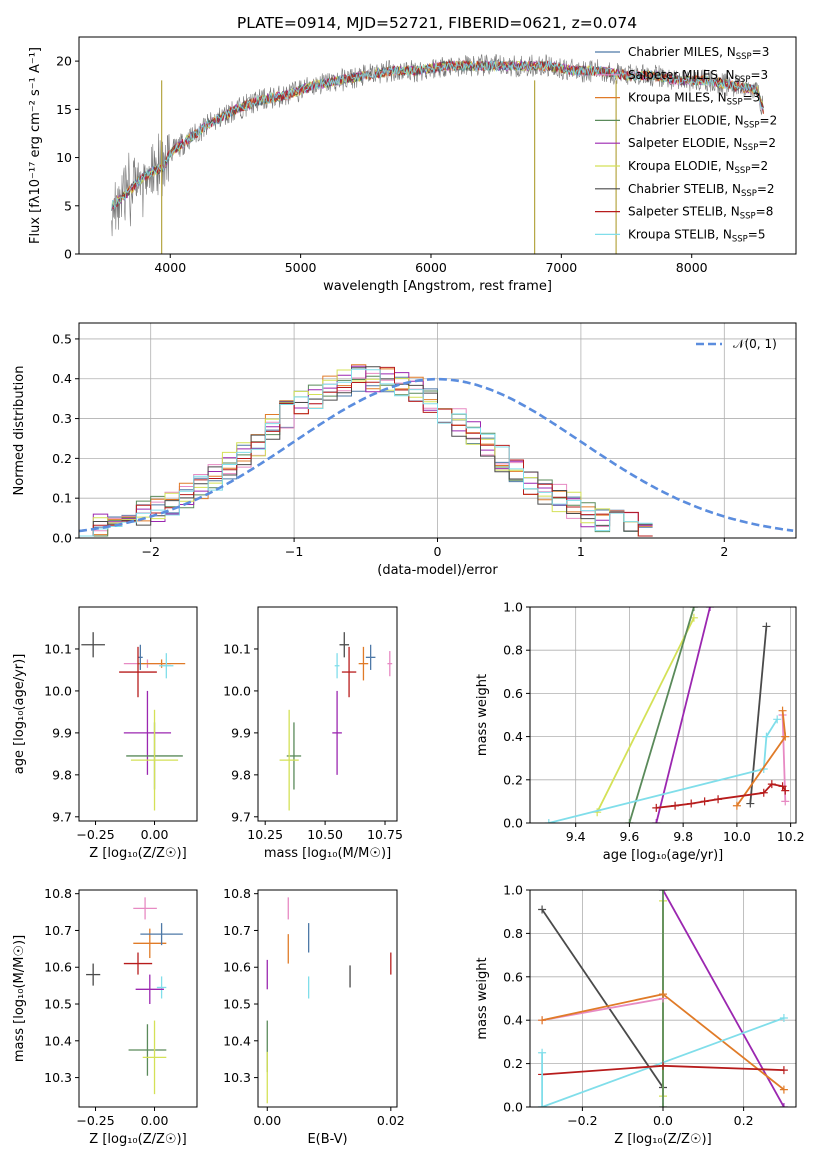 Image resolution: width=819 pixels, height=1170 pixels. I want to click on y-tick-label: 0.4, so click(62, 378).